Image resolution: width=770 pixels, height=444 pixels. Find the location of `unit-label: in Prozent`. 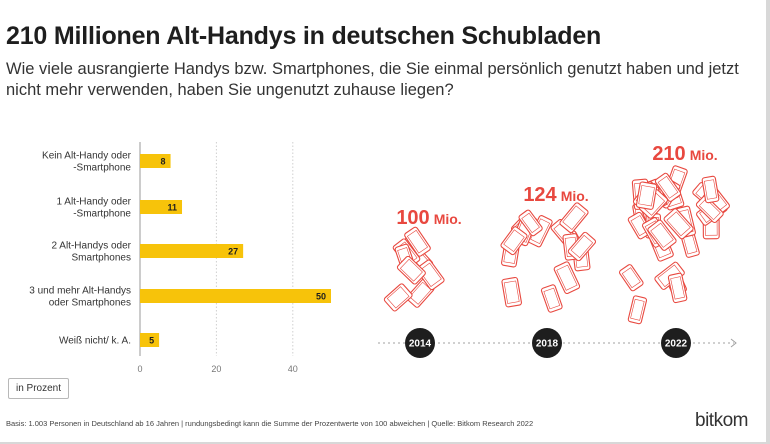

unit-label: in Prozent is located at coordinates (39, 388).